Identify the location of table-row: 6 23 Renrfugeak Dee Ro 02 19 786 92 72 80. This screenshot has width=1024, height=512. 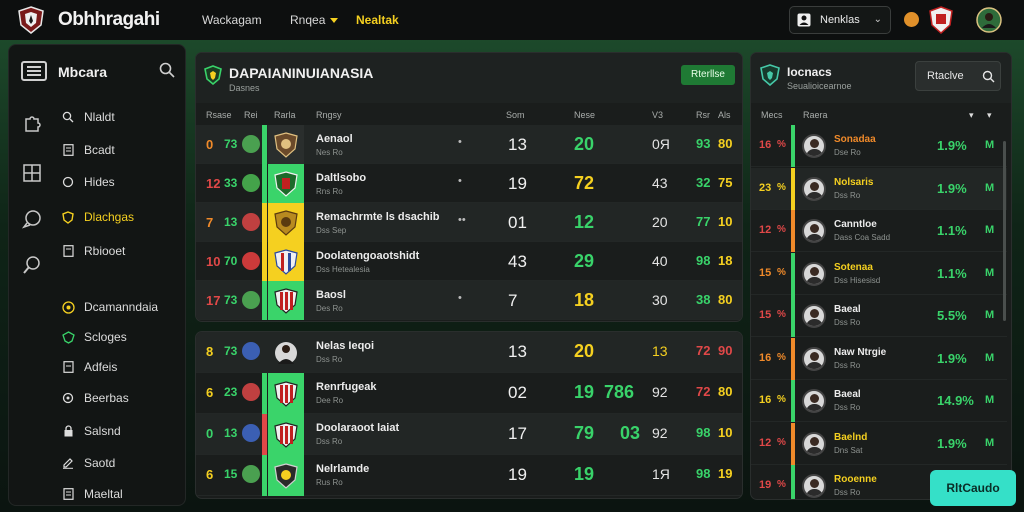
(469, 393).